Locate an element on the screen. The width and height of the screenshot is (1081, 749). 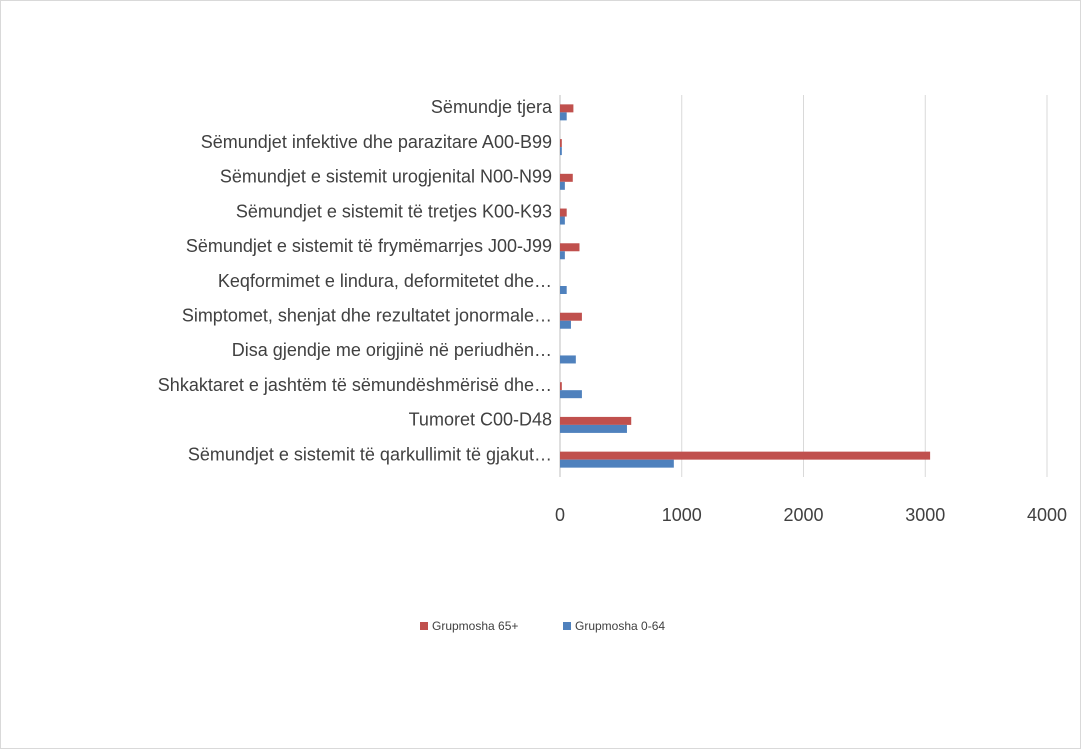
x-tick-label: 0 is located at coordinates (560, 515).